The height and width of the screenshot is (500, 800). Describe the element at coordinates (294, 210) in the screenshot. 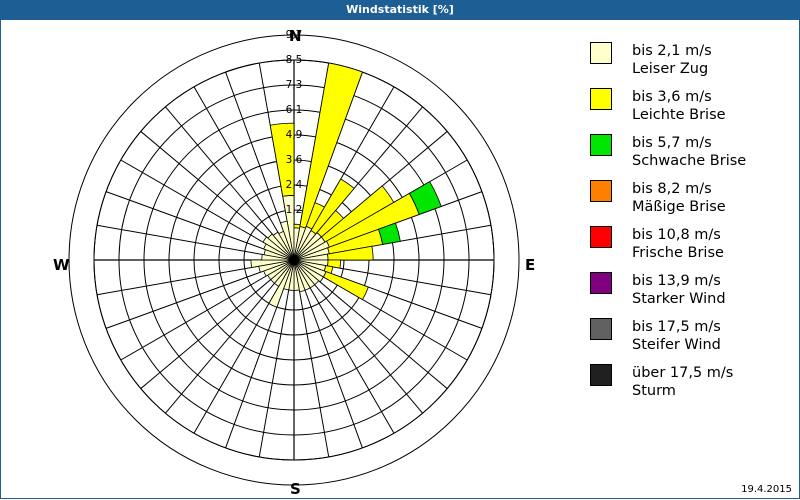

I see `ring-label: 1,2` at that location.